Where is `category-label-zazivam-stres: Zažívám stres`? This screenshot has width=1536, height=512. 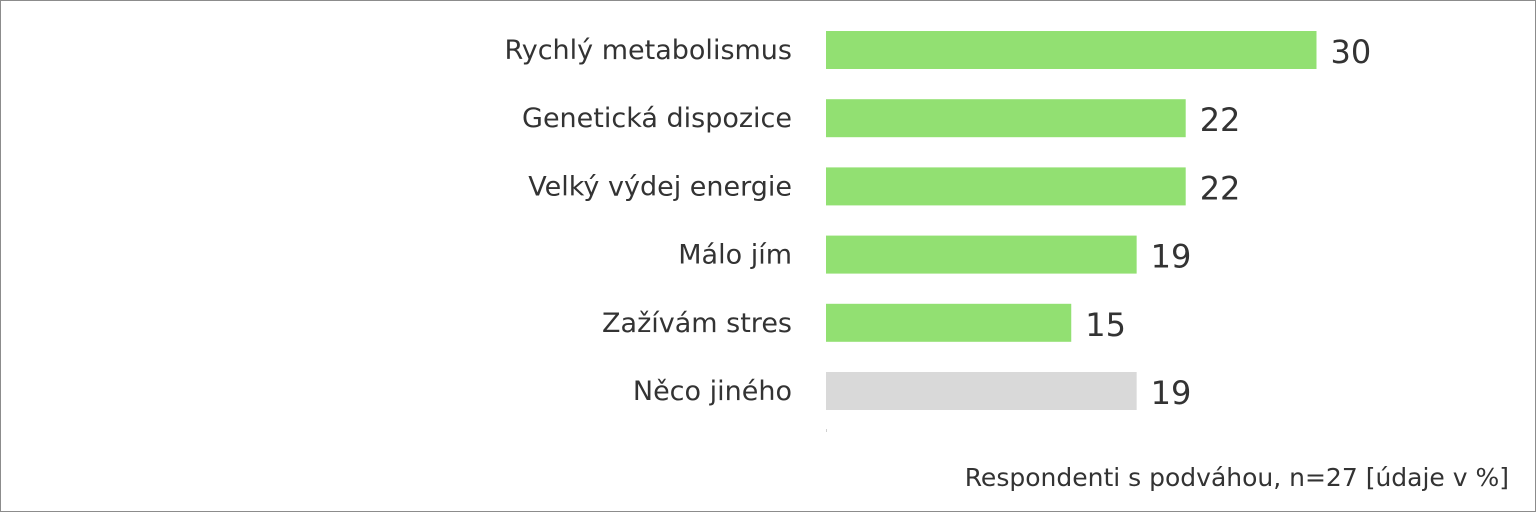
category-label-zazivam-stres: Zažívám stres is located at coordinates (697, 323).